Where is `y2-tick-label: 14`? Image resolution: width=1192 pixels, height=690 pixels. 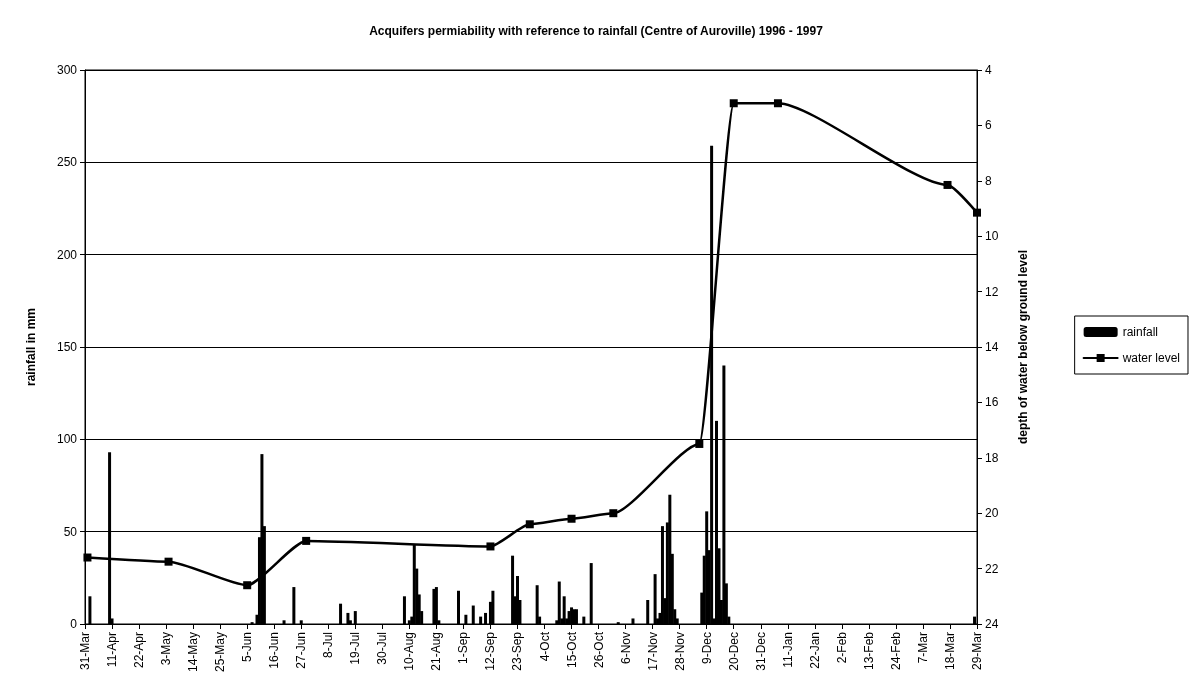 y2-tick-label: 14 is located at coordinates (992, 347).